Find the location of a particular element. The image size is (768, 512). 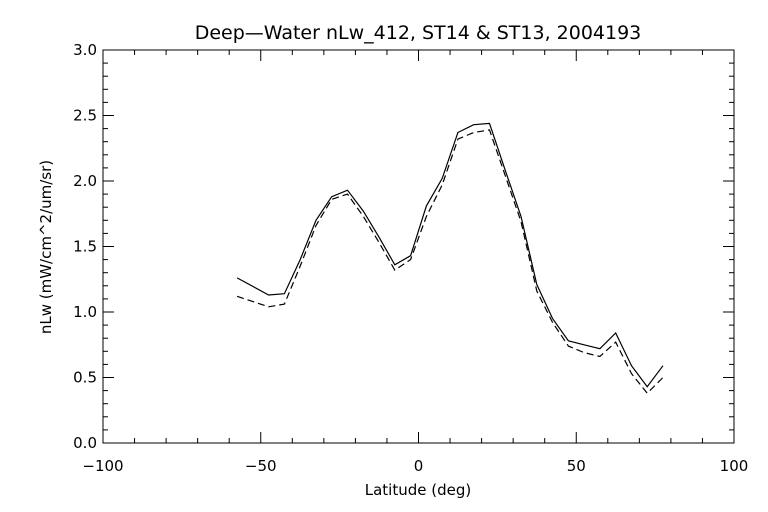

x-axis-label: Latitude (deg) is located at coordinates (418, 490).